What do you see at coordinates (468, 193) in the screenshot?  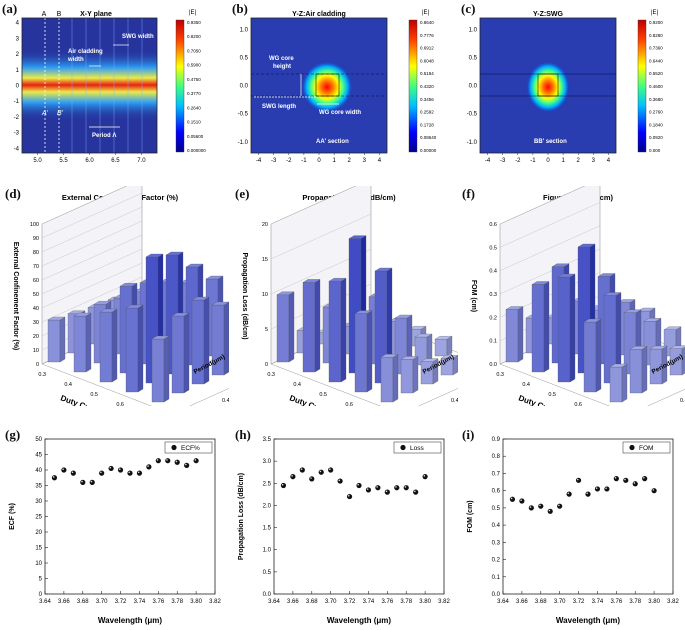 I see `panel-letter-f: (f)` at bounding box center [468, 193].